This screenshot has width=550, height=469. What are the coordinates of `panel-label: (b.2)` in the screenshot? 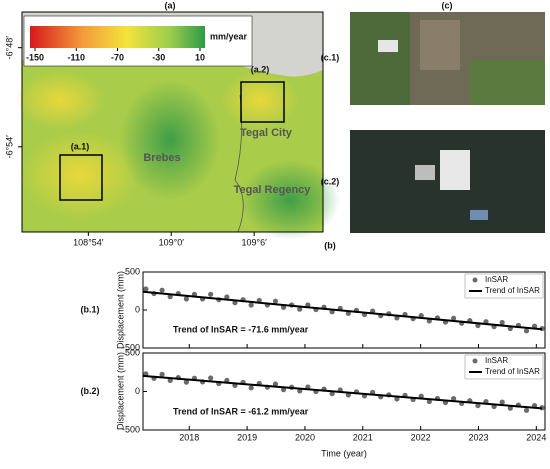 It's located at (90, 391).